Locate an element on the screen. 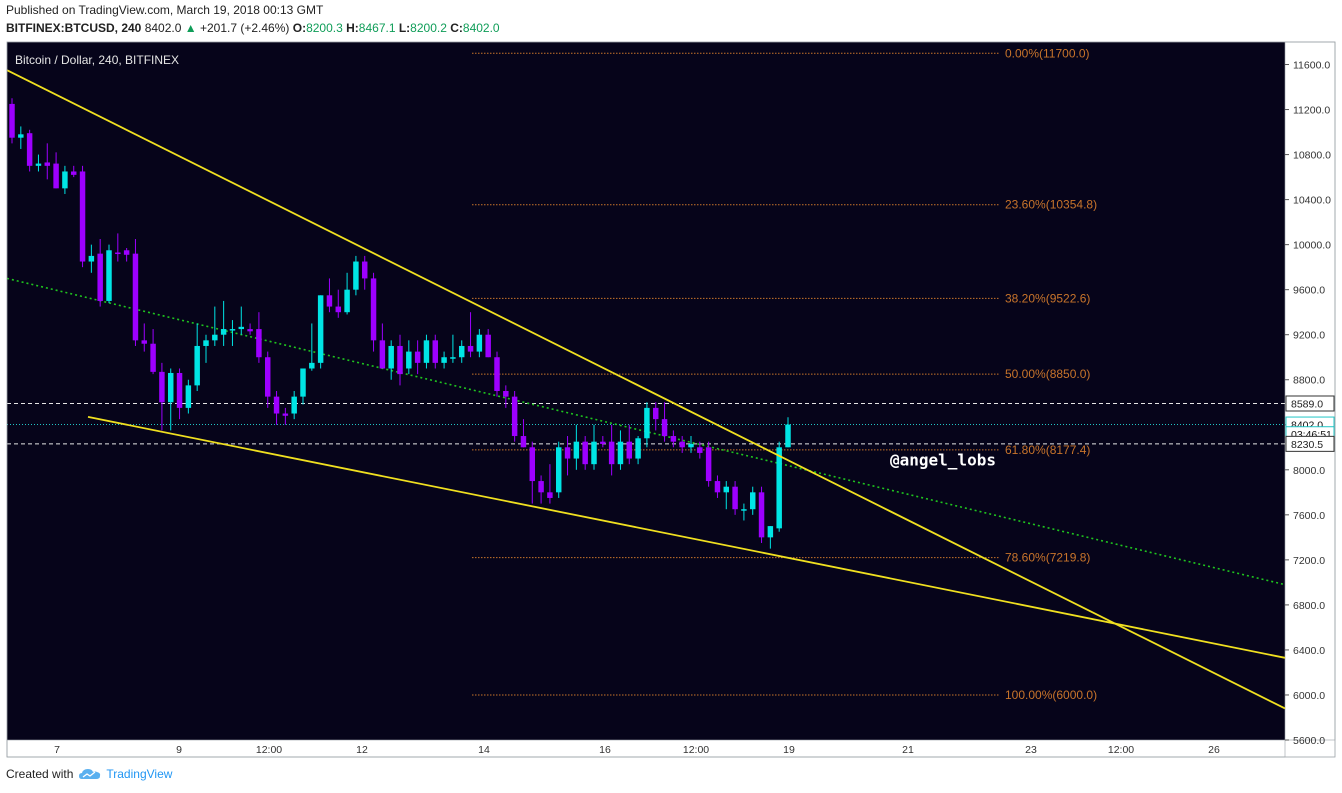  x-tick-label: 16 is located at coordinates (605, 750).